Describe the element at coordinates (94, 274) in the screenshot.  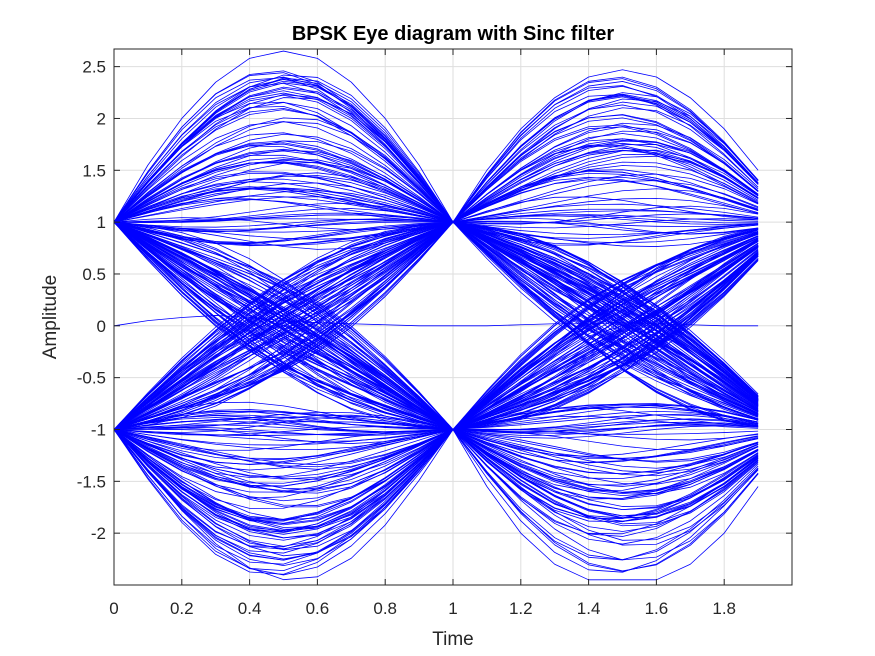
I see `y-tick-label: 0.5` at that location.